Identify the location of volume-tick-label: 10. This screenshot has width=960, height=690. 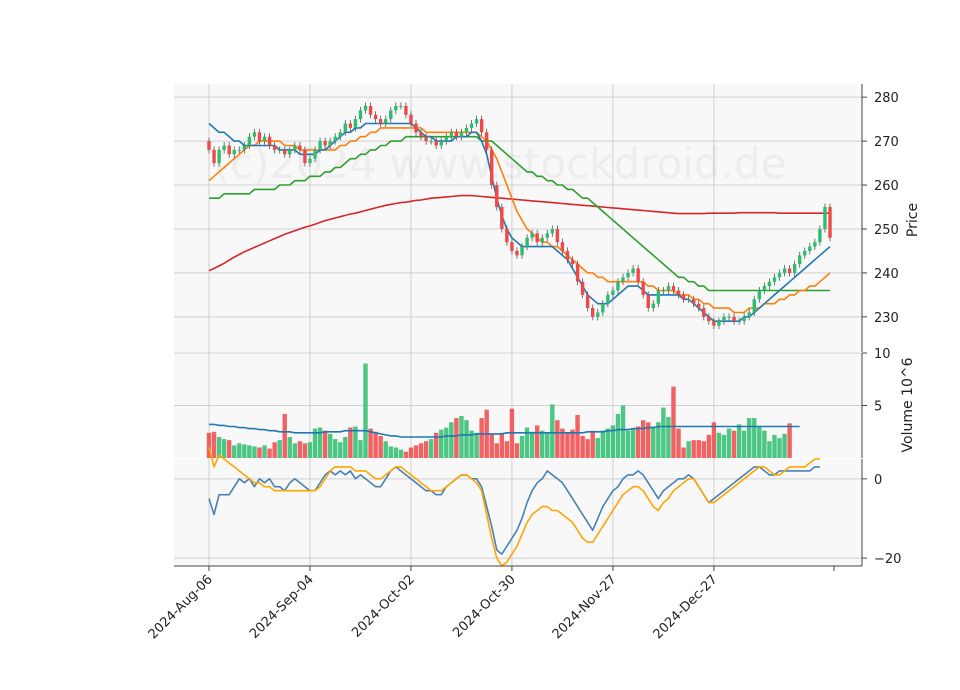
(882, 354).